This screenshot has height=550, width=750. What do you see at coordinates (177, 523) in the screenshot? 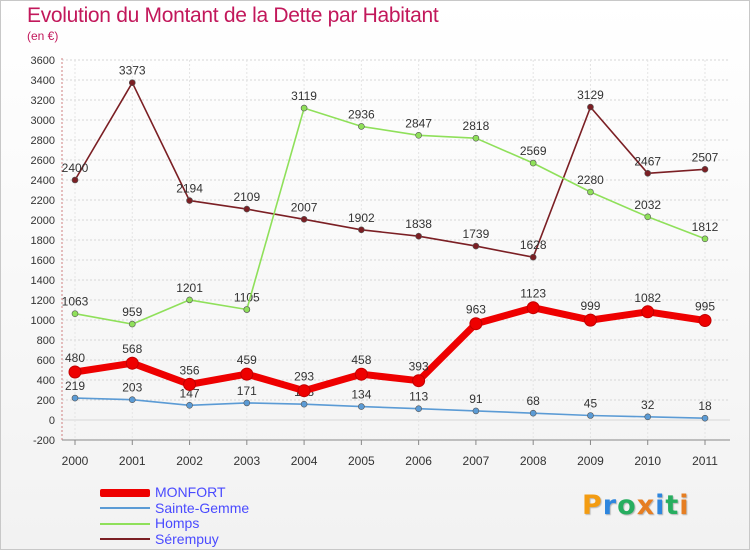
I see `legend-label-homps: Homps` at bounding box center [177, 523].